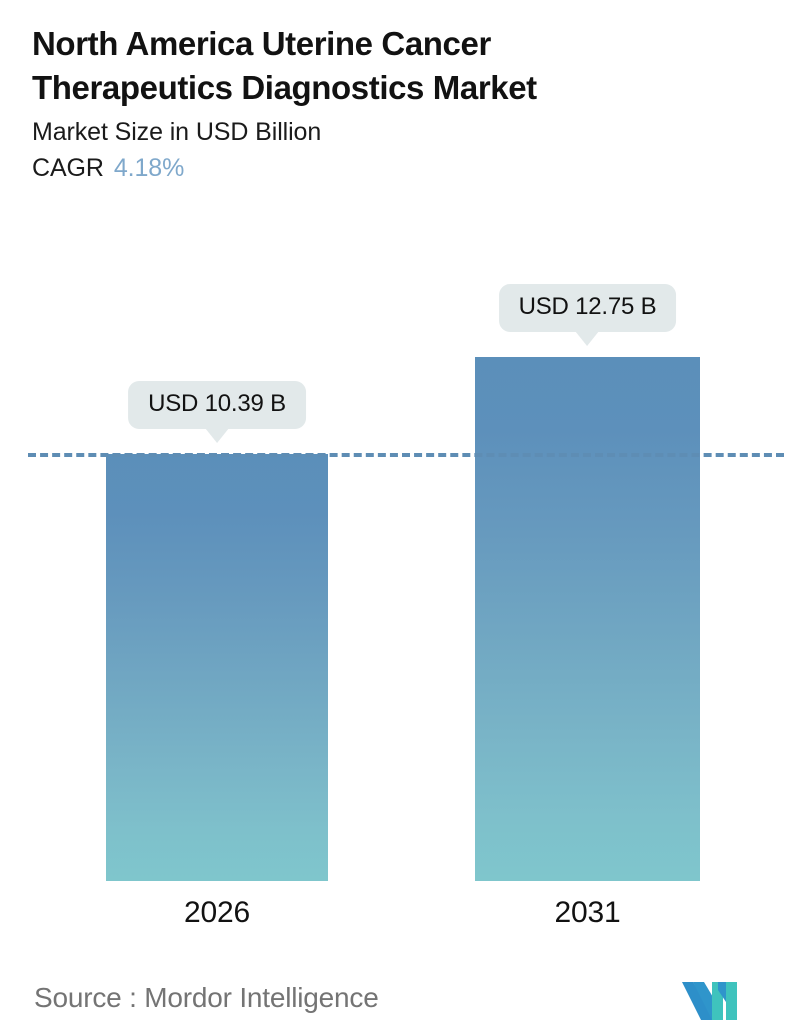 Image resolution: width=796 pixels, height=1034 pixels. What do you see at coordinates (406, 455) in the screenshot?
I see `reference-dashed-line` at bounding box center [406, 455].